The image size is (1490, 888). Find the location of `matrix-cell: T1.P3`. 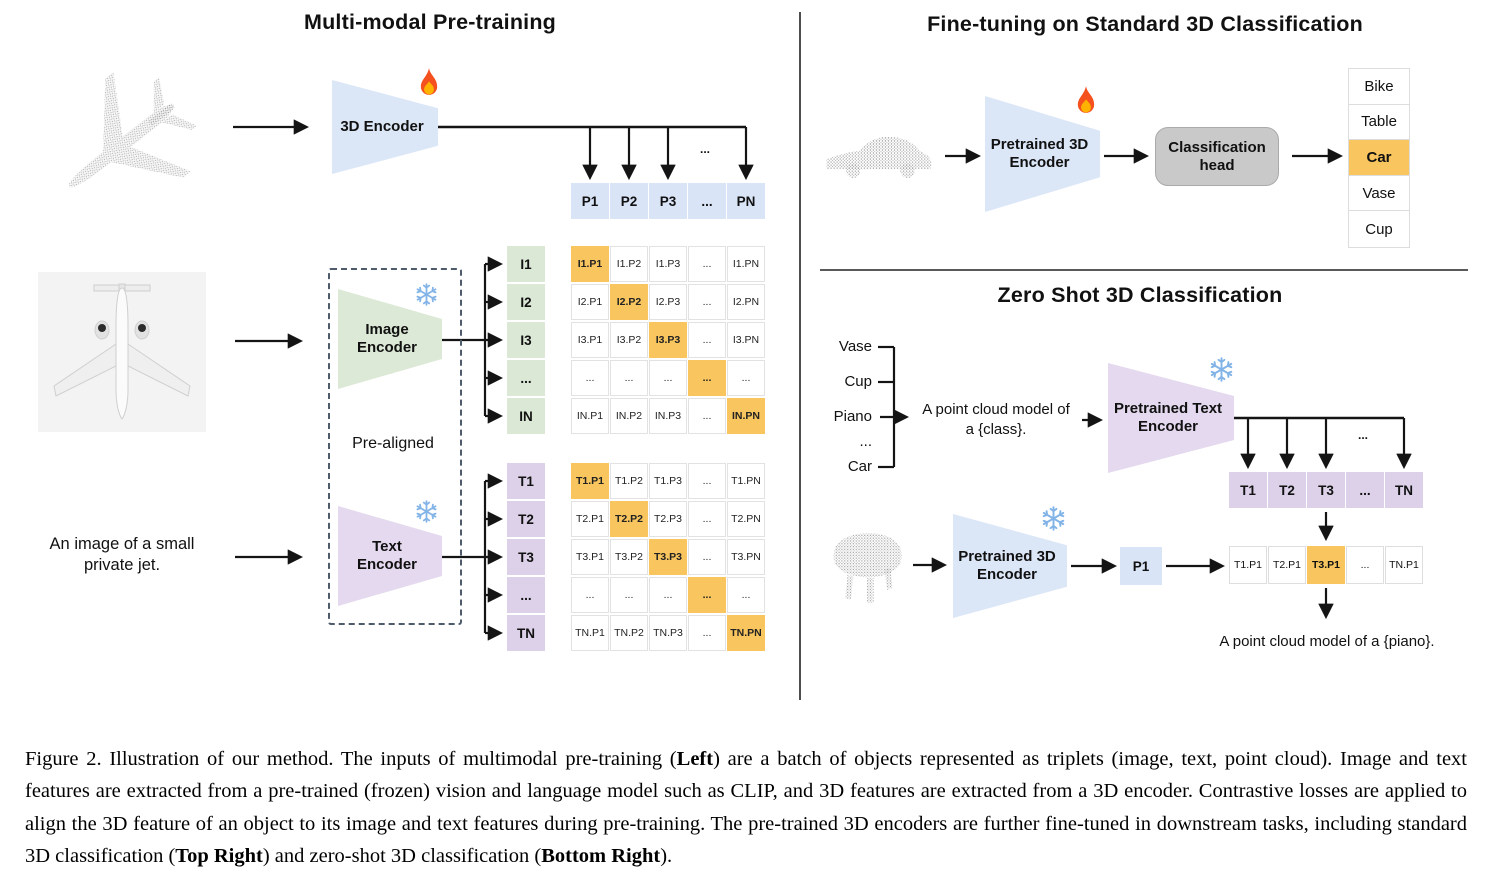

matrix-cell: T1.P3 is located at coordinates (668, 481).